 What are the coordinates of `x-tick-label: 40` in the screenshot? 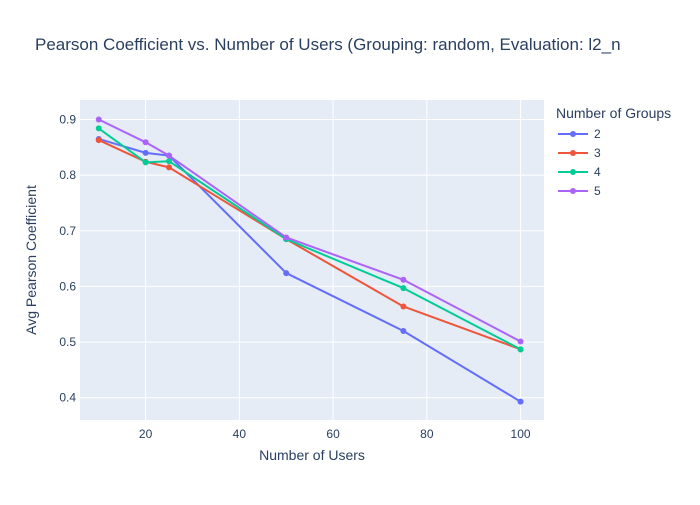 It's located at (240, 434).